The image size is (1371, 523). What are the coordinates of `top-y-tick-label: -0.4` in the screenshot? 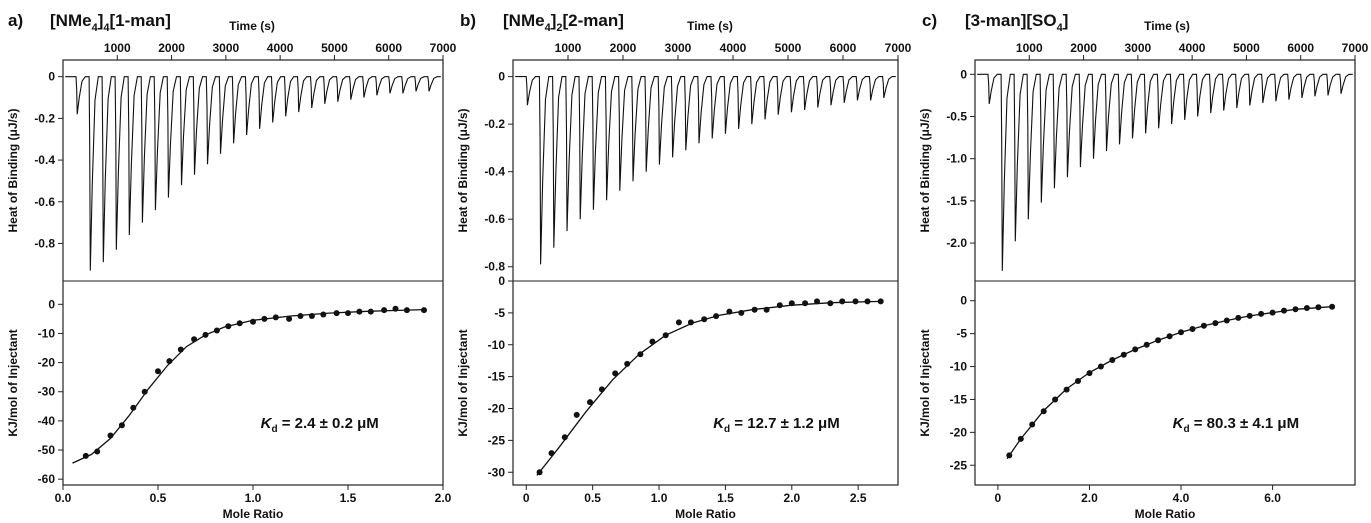 It's located at (494, 172).